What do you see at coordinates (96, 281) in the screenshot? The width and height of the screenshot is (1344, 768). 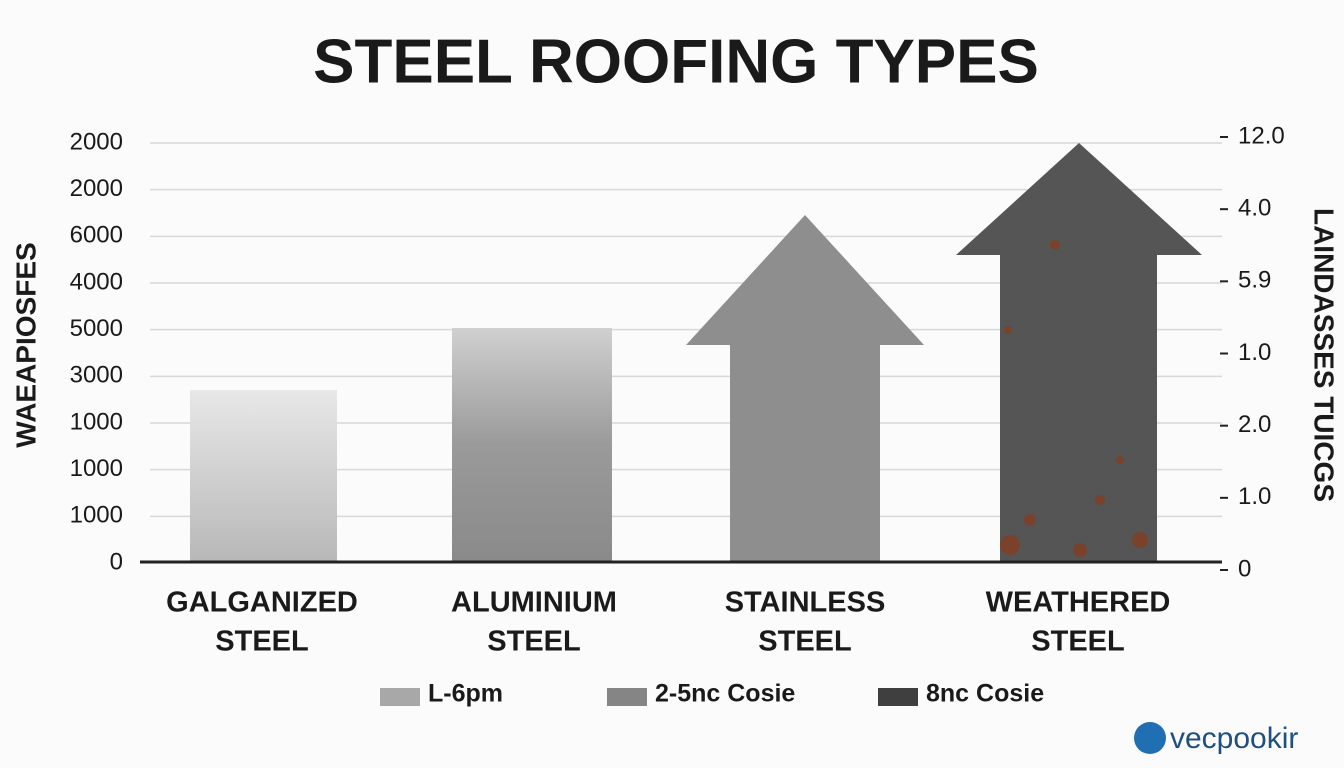 I see `left-tick-label: 4000` at bounding box center [96, 281].